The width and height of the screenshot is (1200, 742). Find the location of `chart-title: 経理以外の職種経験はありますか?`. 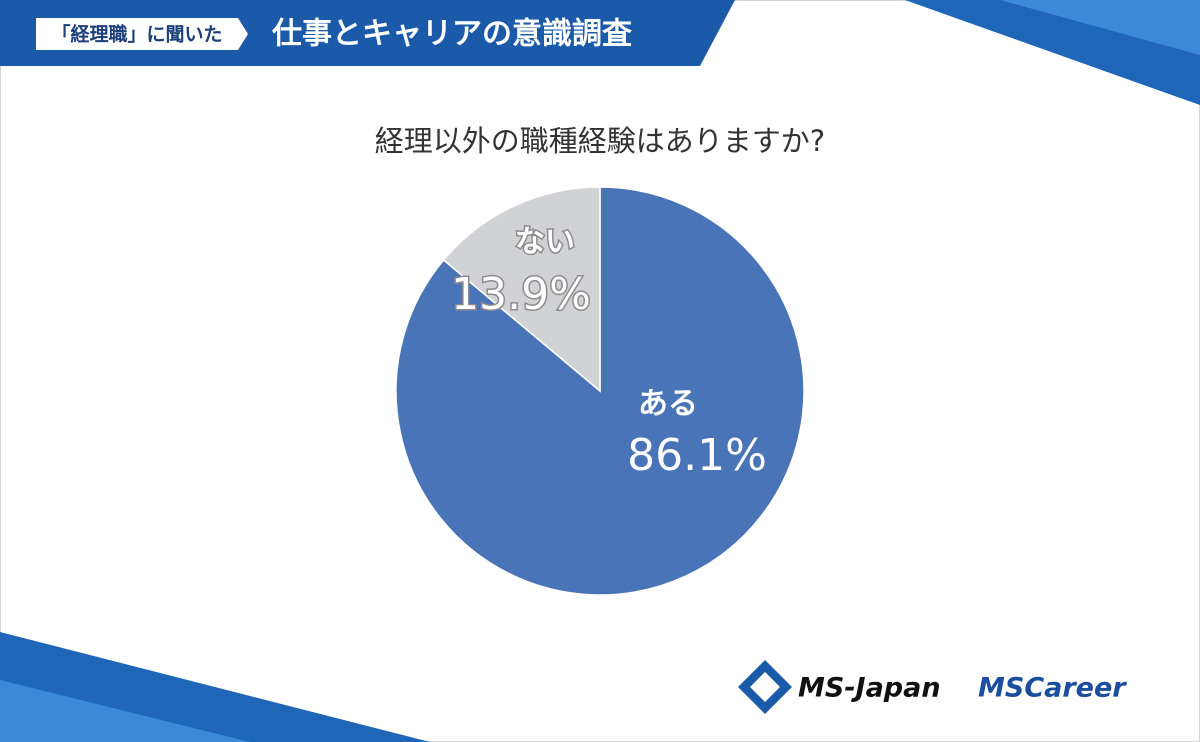

chart-title: 経理以外の職種経験はありますか? is located at coordinates (600, 141).